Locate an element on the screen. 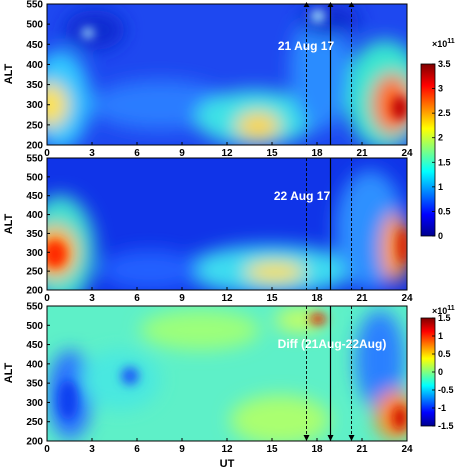 This screenshot has width=474, height=474. annotation-diff: Diff (21Aug-22Aug) is located at coordinates (332, 344).